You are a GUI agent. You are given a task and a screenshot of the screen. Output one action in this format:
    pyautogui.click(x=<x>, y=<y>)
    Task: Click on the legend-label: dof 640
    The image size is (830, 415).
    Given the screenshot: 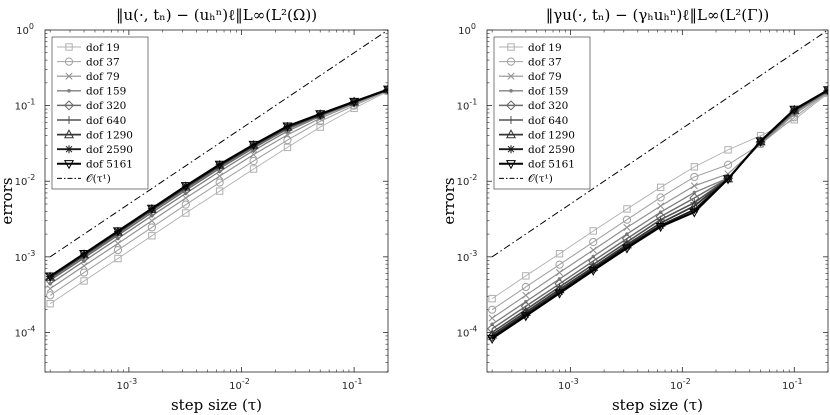 What is the action you would take?
    pyautogui.click(x=548, y=121)
    